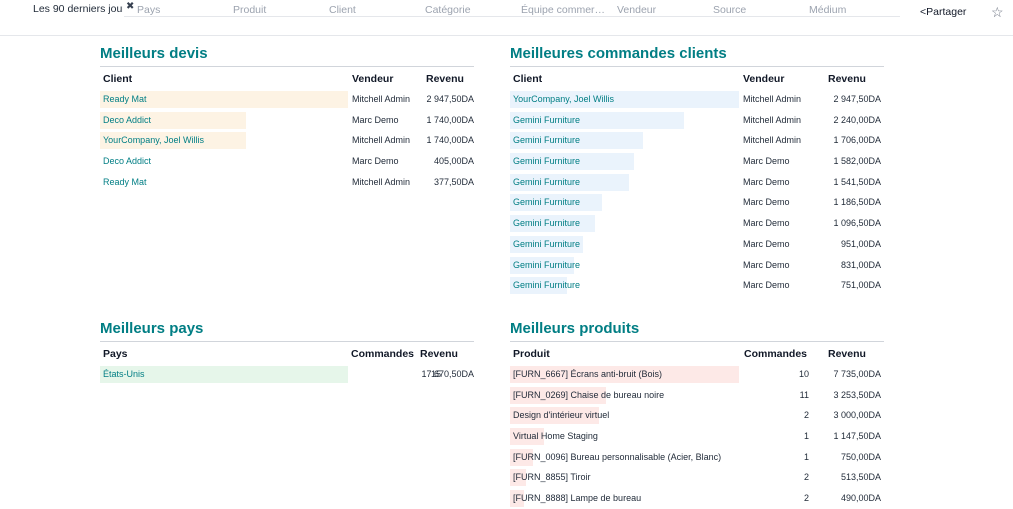 This screenshot has width=1013, height=509. What do you see at coordinates (697, 265) in the screenshot?
I see `table-row: Gemini Furniture Marc Demo 831,00DA` at bounding box center [697, 265].